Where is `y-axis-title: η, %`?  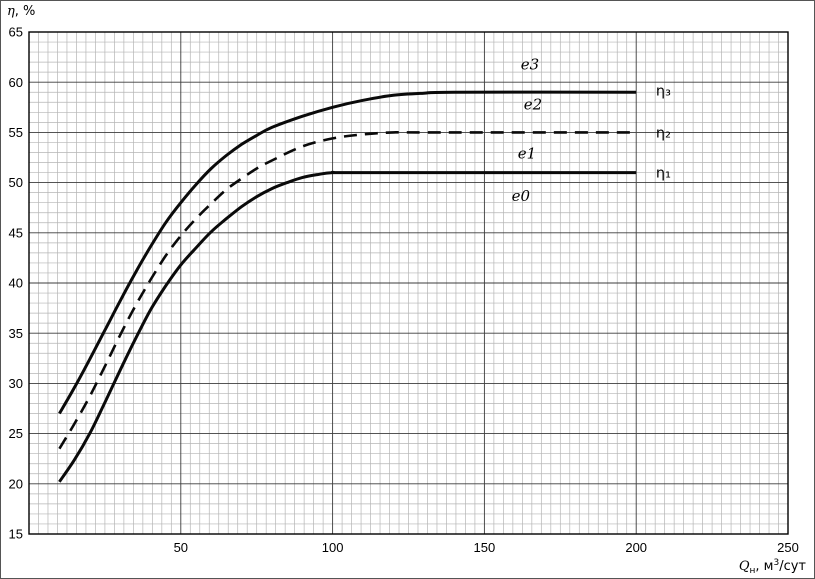 y-axis-title: η, % is located at coordinates (21, 11).